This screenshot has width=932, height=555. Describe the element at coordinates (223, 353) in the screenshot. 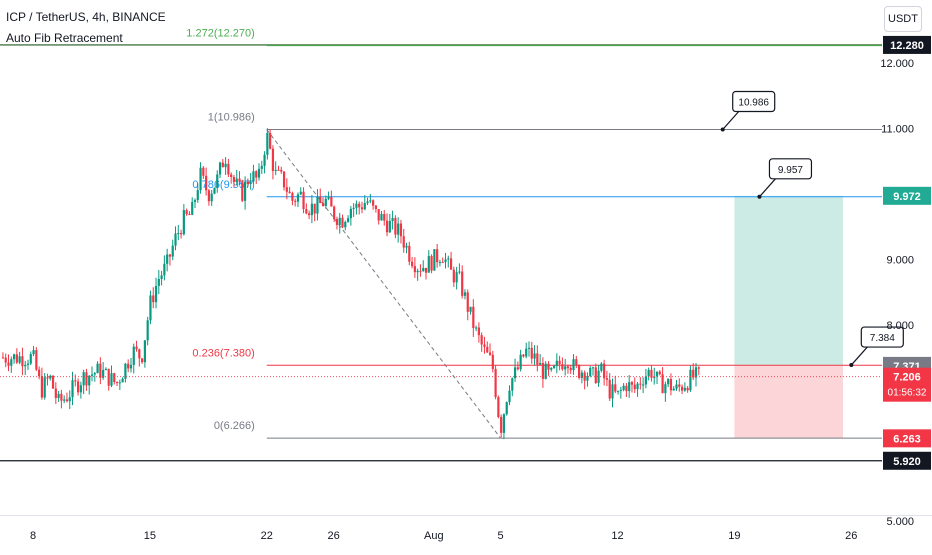

I see `fib-label-3: 0.236(7.380)` at that location.